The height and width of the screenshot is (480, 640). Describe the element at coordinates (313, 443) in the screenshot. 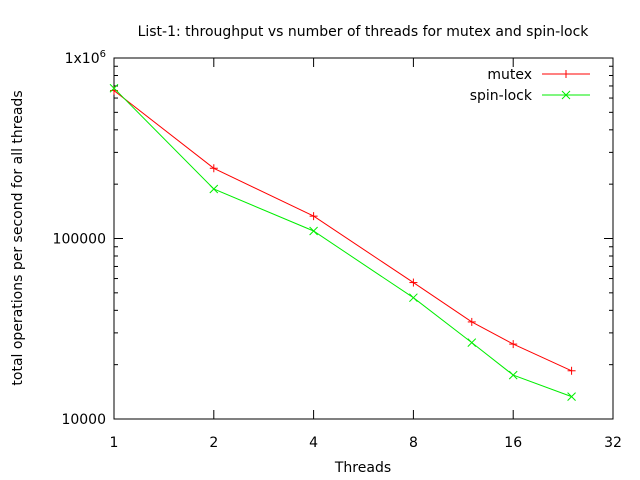

I see `x-tick-label: 4` at that location.